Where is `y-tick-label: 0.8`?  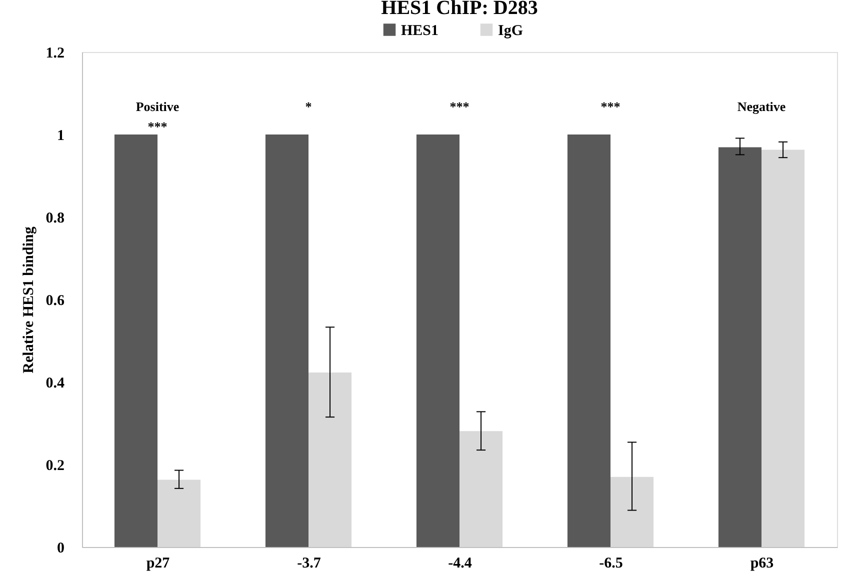
y-tick-label: 0.8 is located at coordinates (55, 218).